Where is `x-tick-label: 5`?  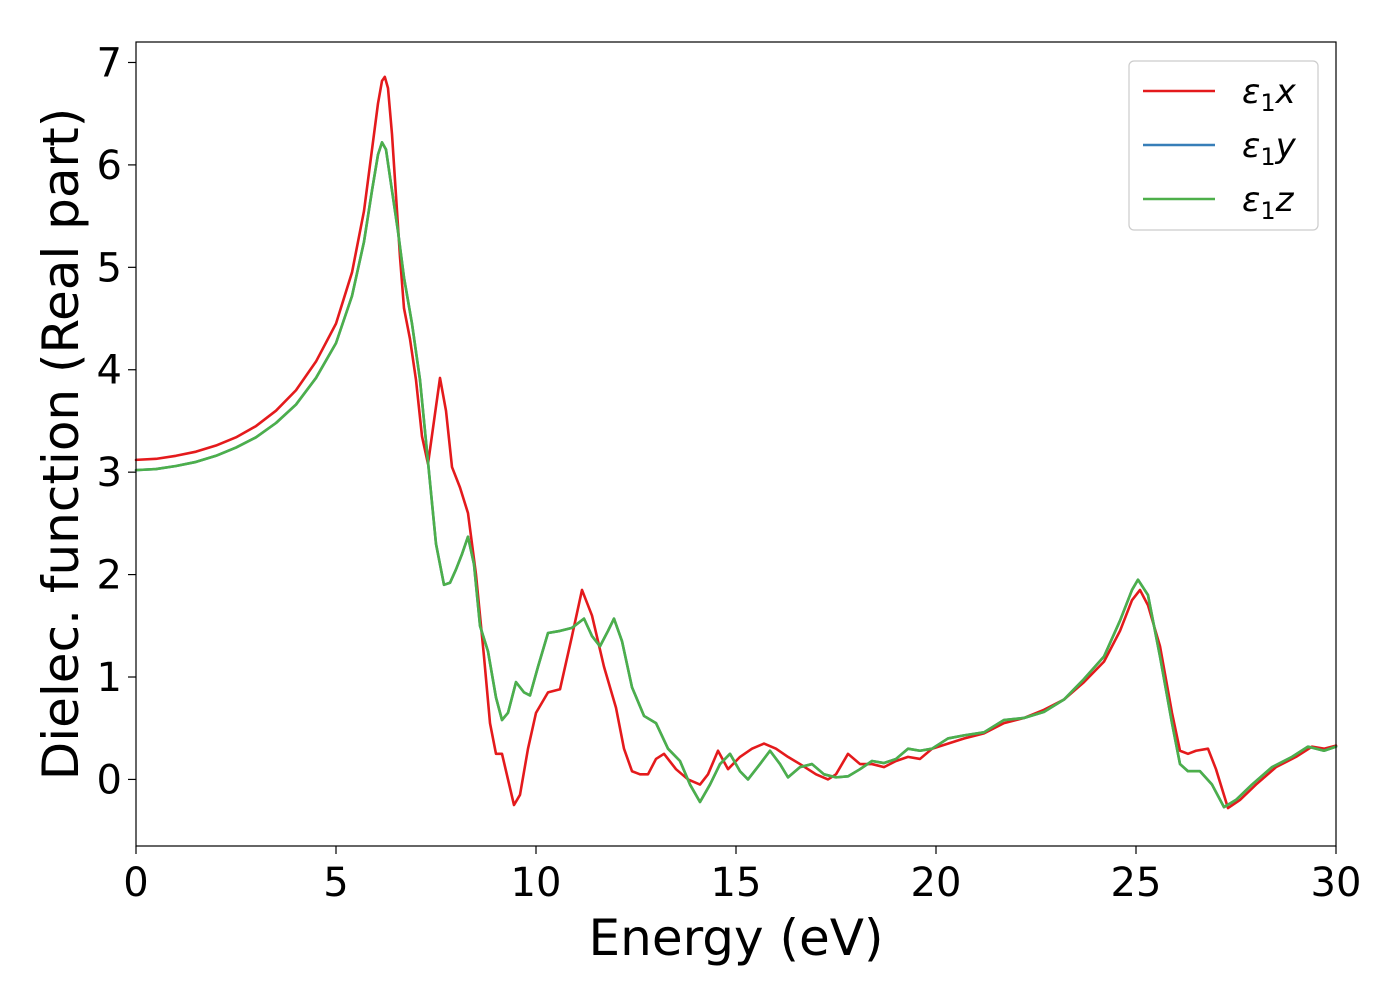 x-tick-label: 5 is located at coordinates (335, 883).